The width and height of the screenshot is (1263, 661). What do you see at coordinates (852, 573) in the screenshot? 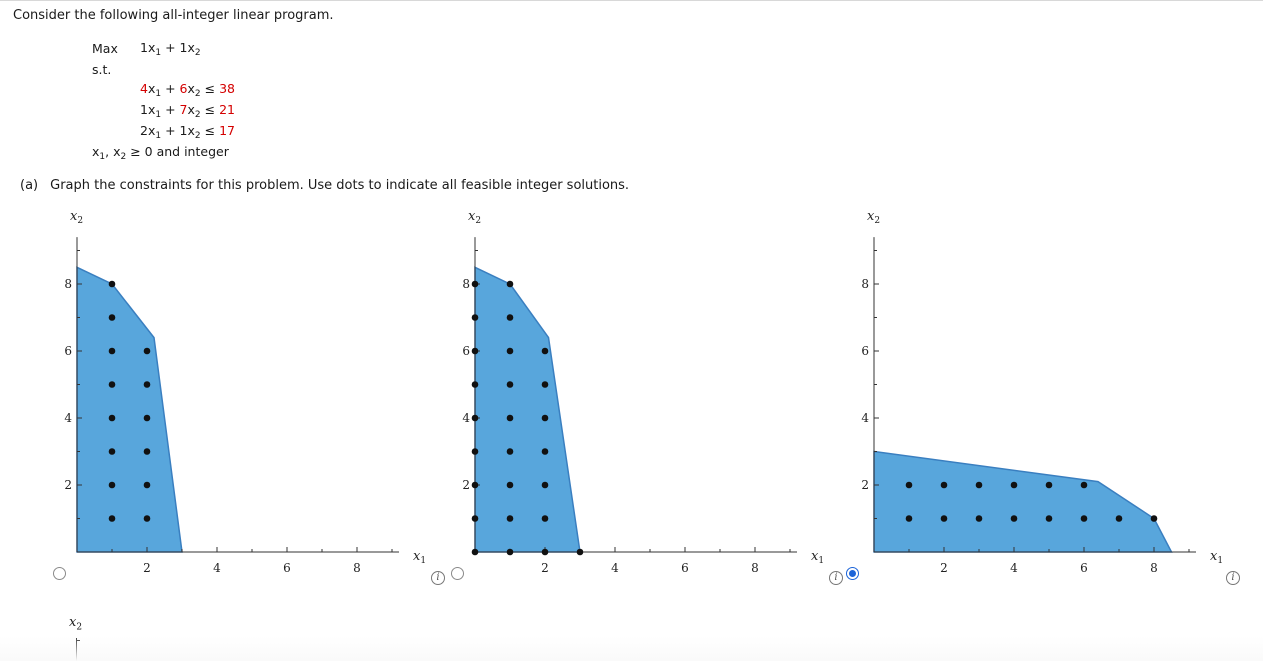
I see `radio-option-c` at bounding box center [852, 573].